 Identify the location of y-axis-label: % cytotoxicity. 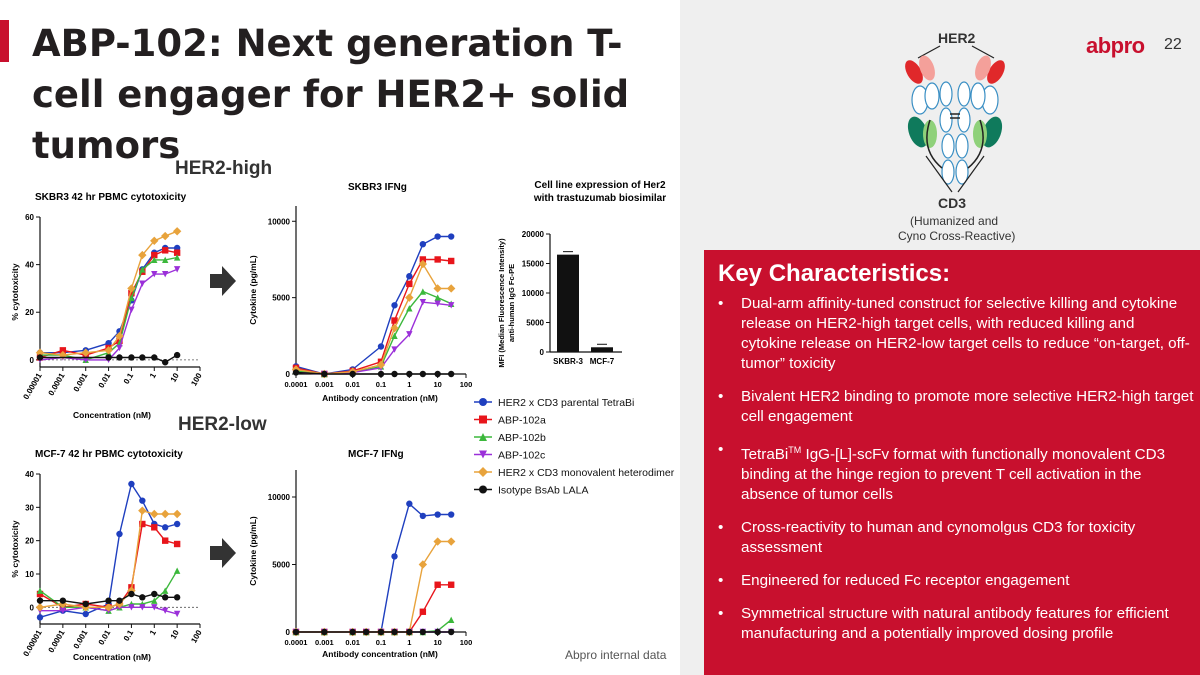
(15, 548).